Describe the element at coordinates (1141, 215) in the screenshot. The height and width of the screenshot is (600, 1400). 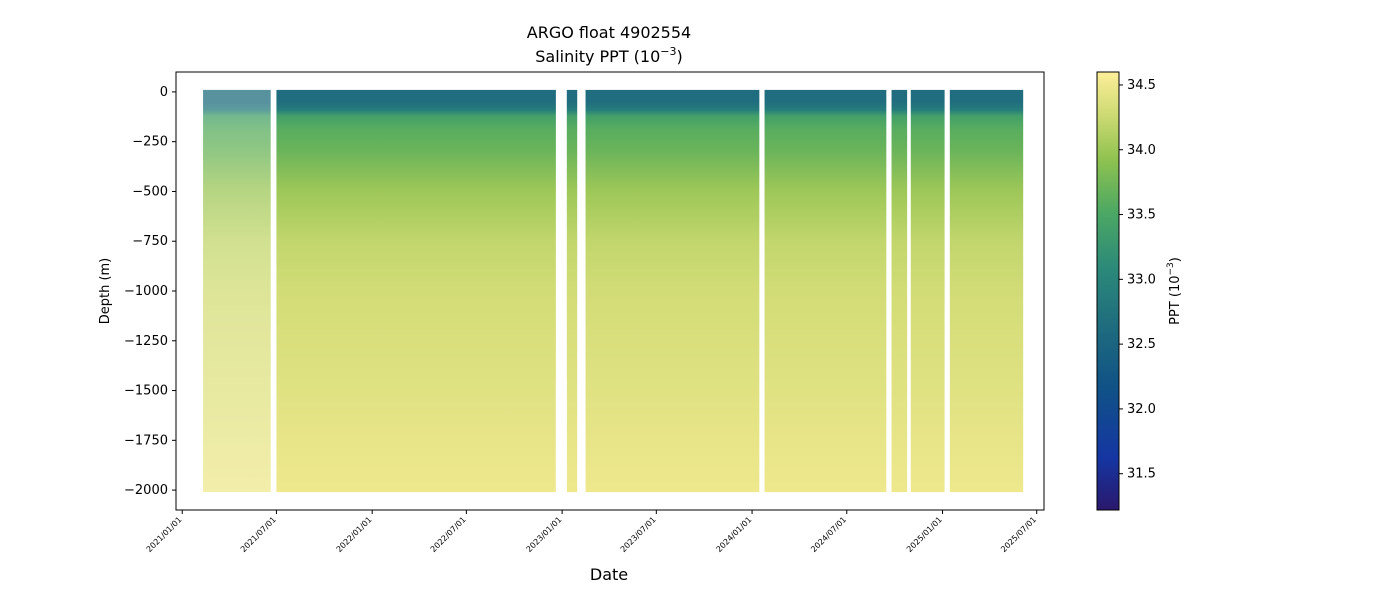
I see `colorbar-tick-label: 33.5` at that location.